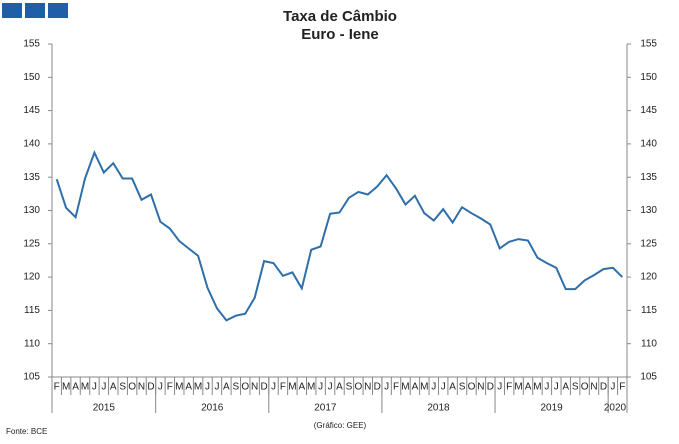  What do you see at coordinates (648, 243) in the screenshot?
I see `y2-tick-label: 125` at bounding box center [648, 243].